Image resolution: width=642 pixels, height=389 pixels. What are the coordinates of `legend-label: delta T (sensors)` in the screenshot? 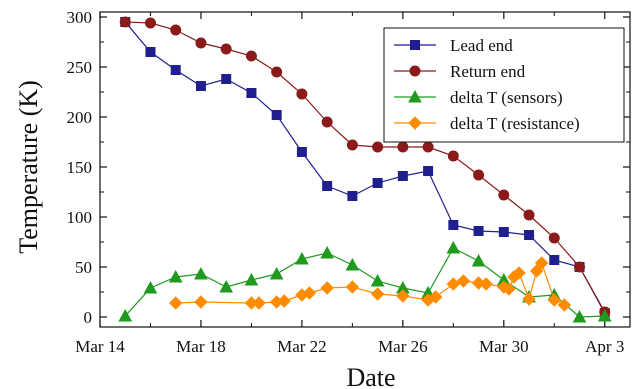 It's located at (506, 97).